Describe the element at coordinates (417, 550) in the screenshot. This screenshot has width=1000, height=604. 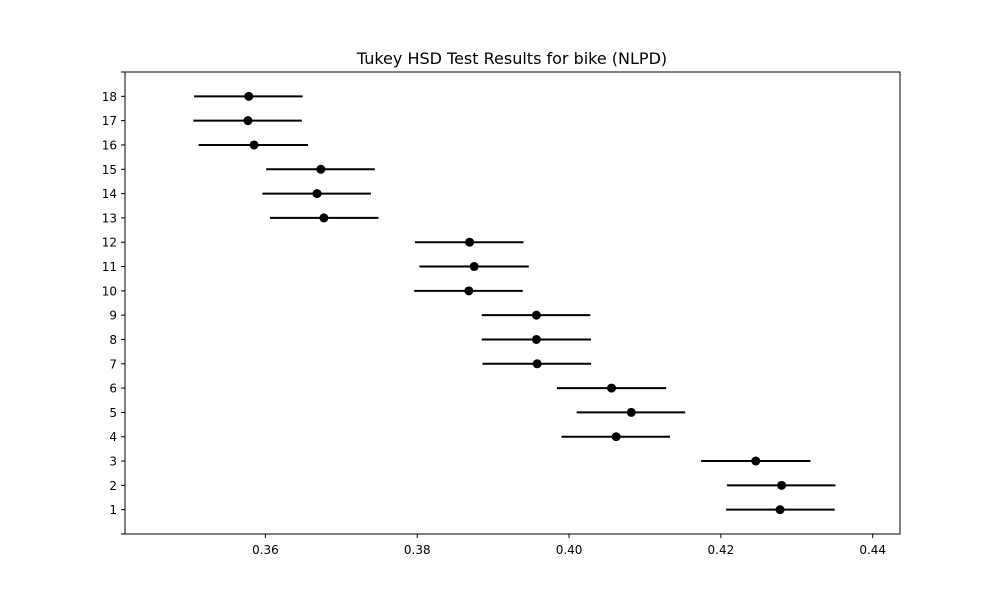
I see `x-tick-label: 0.38` at that location.